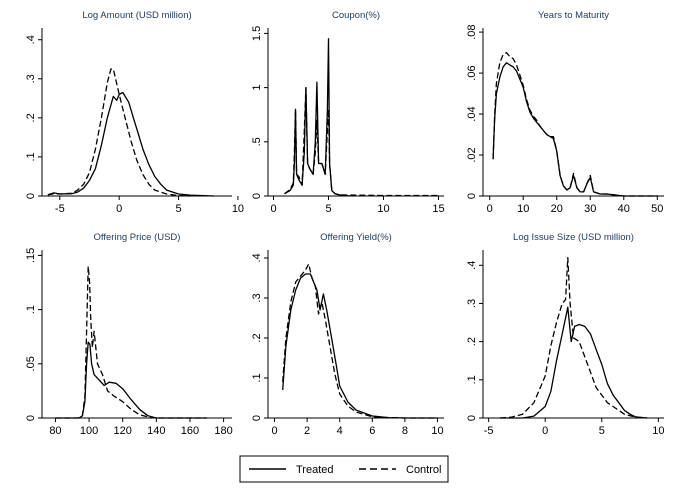 Image resolution: width=688 pixels, height=500 pixels. I want to click on panel-5-title: Offering Yield(%), so click(356, 237).